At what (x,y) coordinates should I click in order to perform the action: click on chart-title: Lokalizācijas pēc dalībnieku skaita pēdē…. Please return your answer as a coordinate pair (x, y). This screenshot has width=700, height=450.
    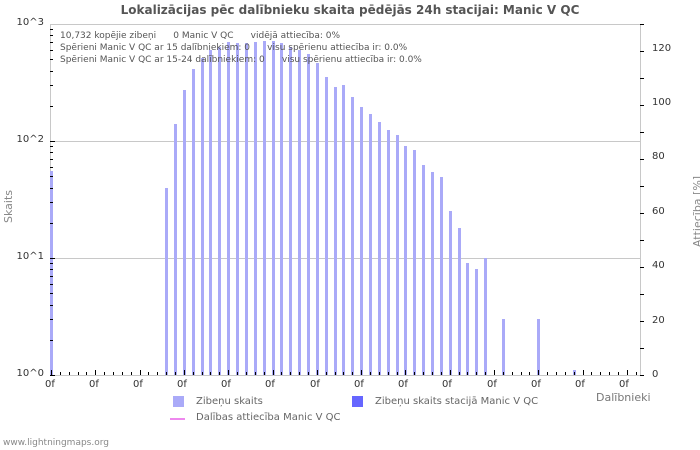
    Looking at the image, I should click on (350, 10).